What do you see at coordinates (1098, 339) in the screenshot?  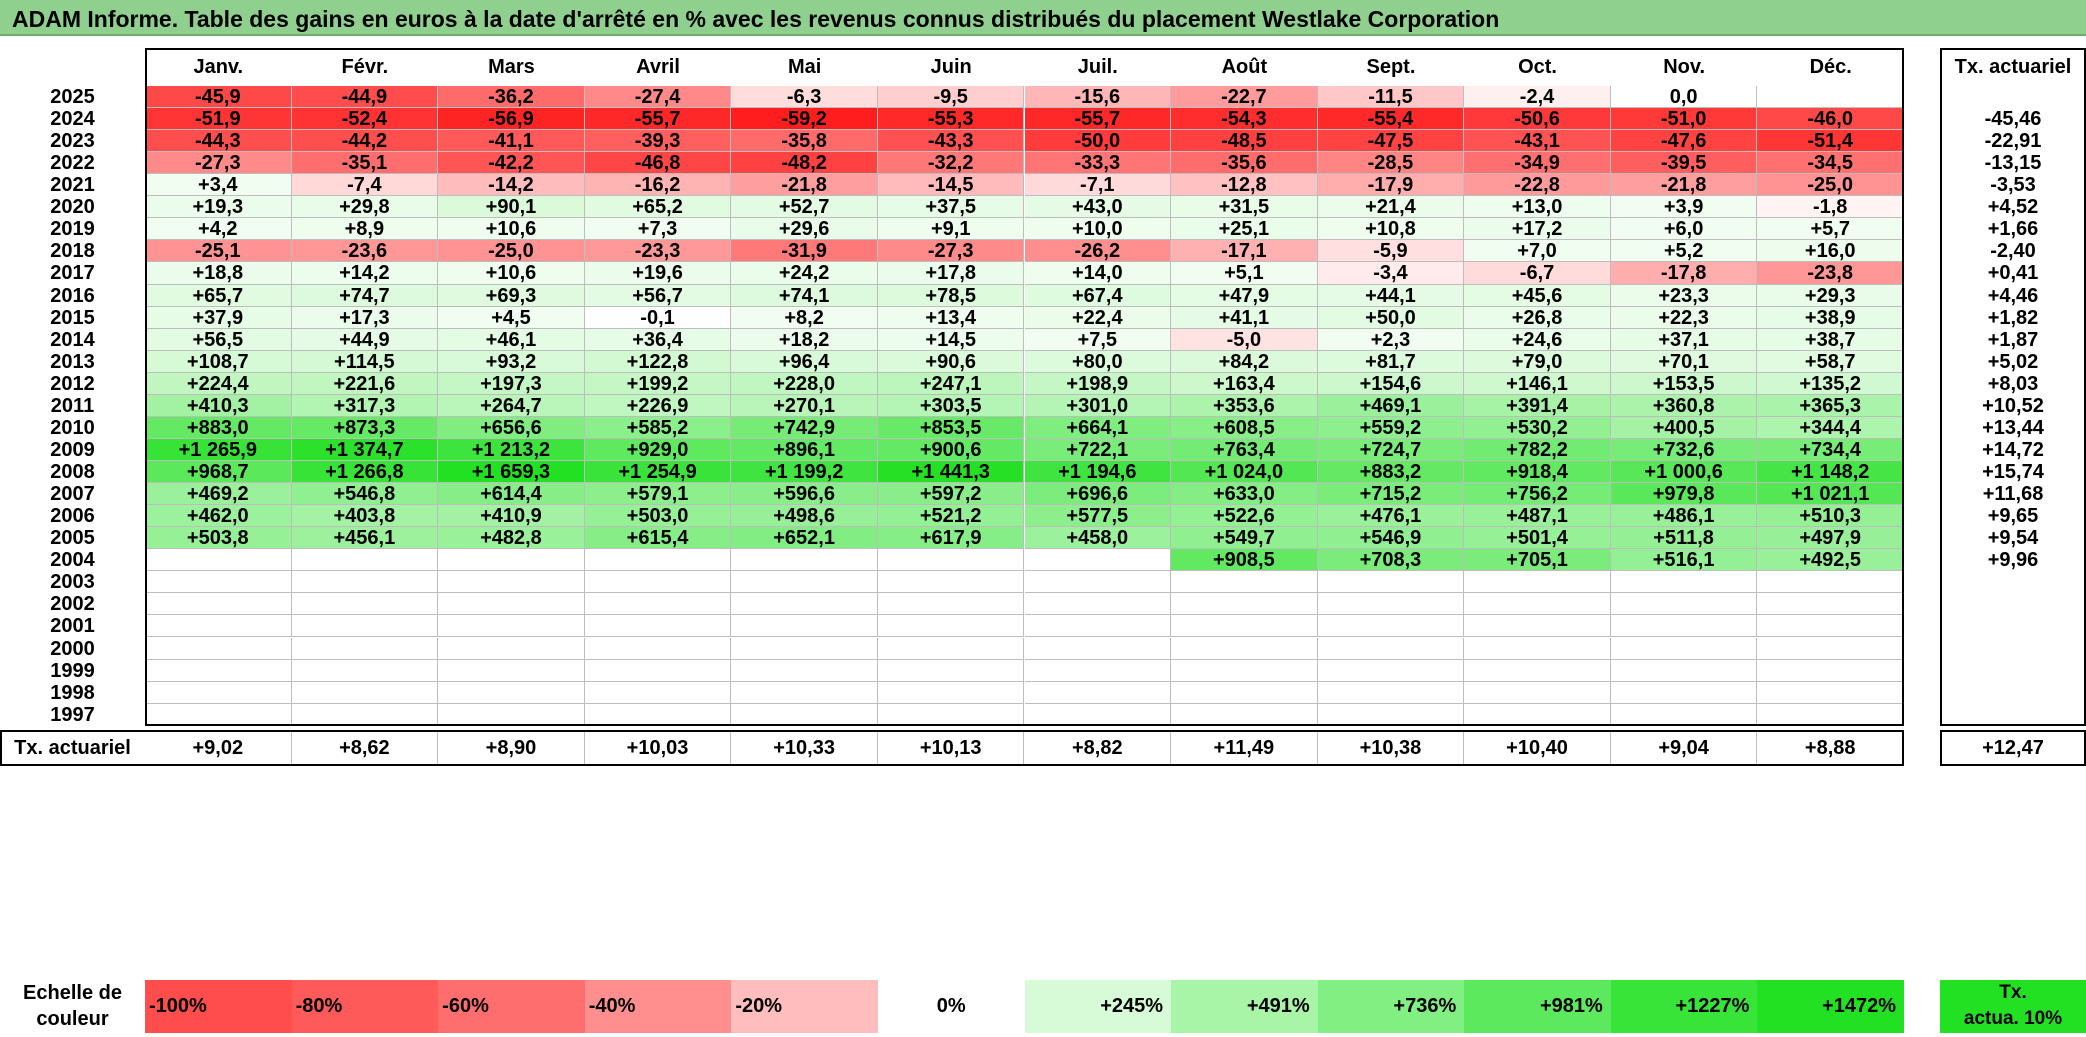 I see `heatmap-cell: +7,5` at bounding box center [1098, 339].